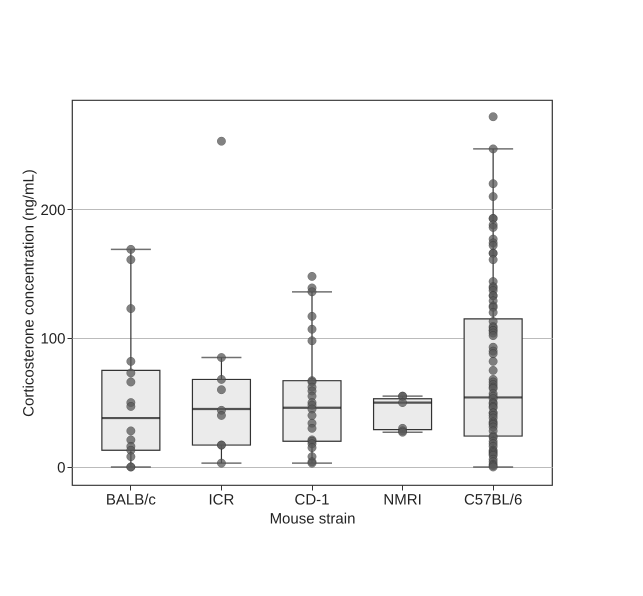 This screenshot has width=643, height=596. What do you see at coordinates (53, 210) in the screenshot?
I see `y-tick-label: 200` at bounding box center [53, 210].